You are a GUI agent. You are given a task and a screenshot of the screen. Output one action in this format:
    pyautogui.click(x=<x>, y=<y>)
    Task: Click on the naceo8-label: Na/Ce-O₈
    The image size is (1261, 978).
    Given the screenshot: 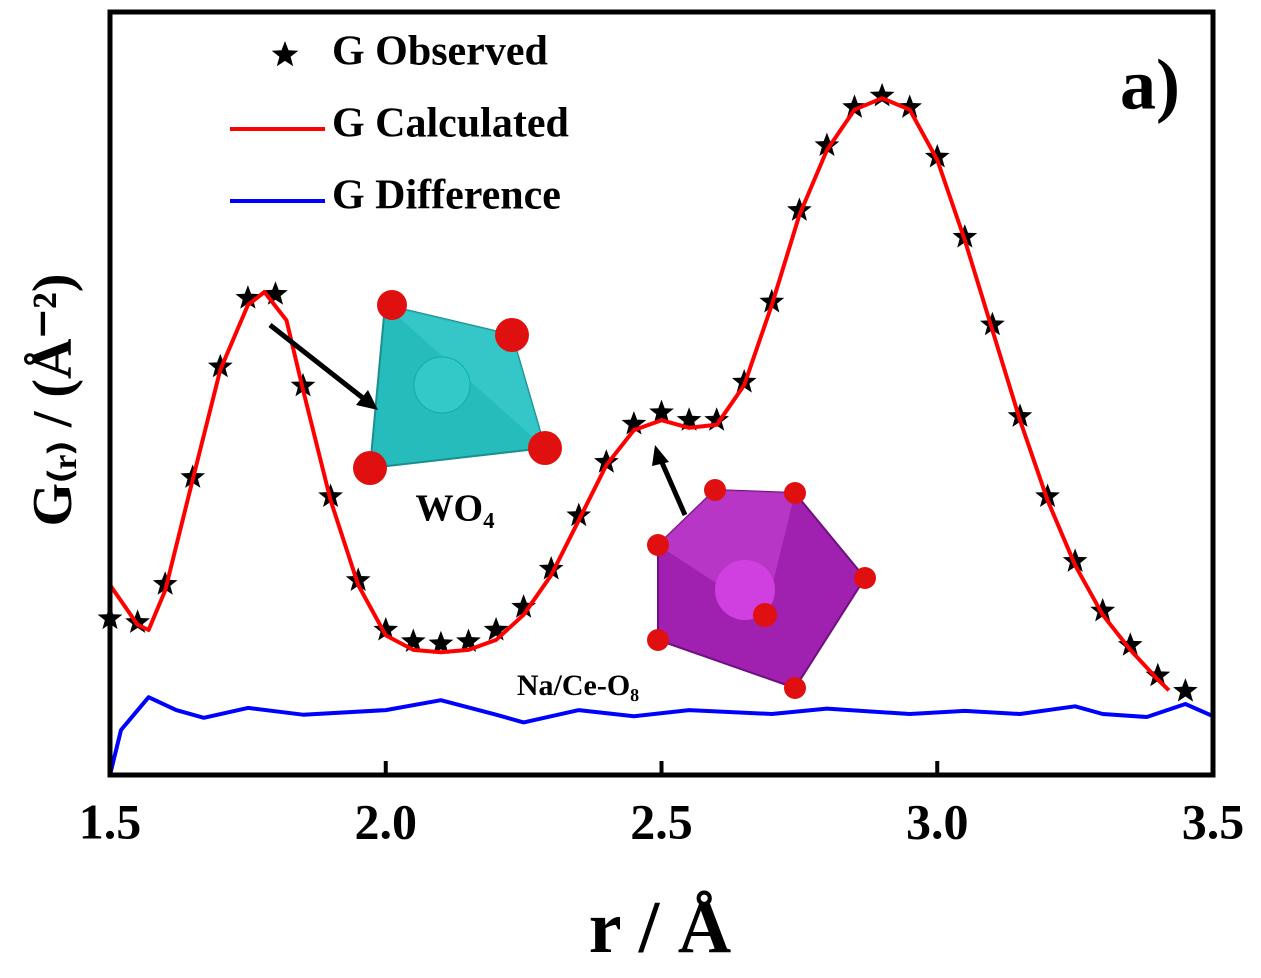 What is the action you would take?
    pyautogui.click(x=578, y=685)
    